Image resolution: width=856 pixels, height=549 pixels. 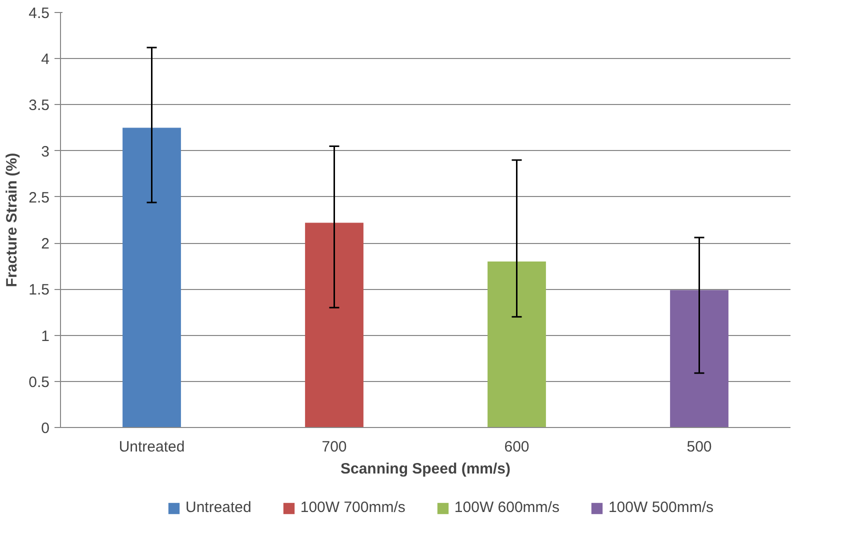 What do you see at coordinates (151, 447) in the screenshot?
I see `x-tick-label: Untreated` at bounding box center [151, 447].